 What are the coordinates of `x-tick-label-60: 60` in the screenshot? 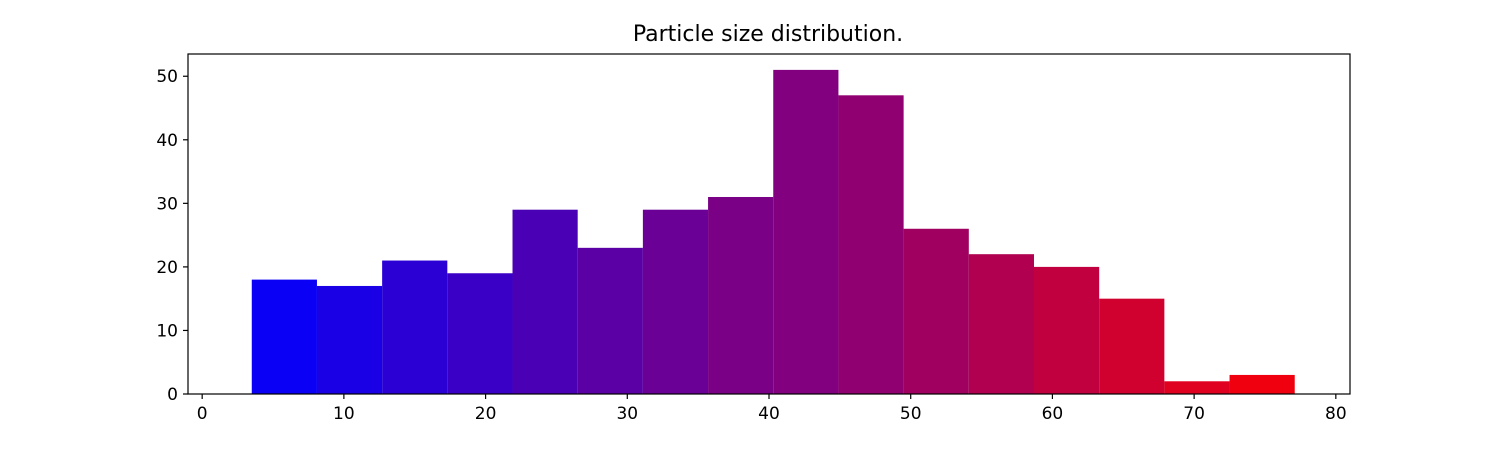 It's located at (1053, 414).